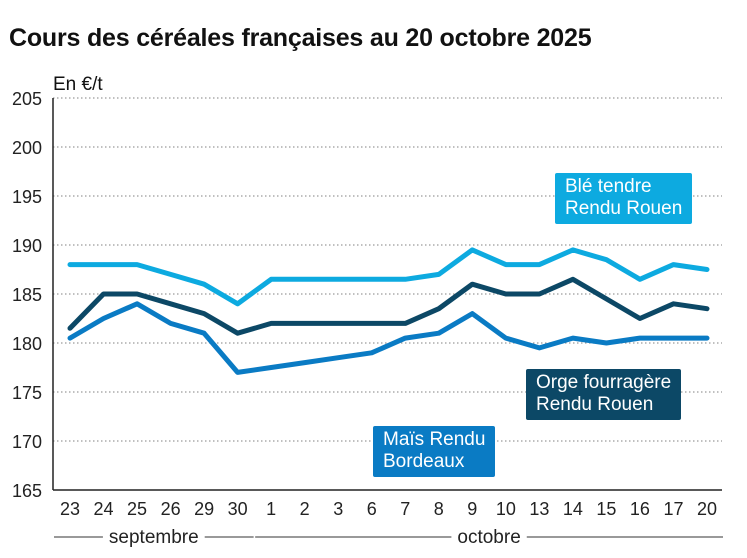 The height and width of the screenshot is (558, 747). Describe the element at coordinates (305, 509) in the screenshot. I see `x-tick-label: 2` at that location.